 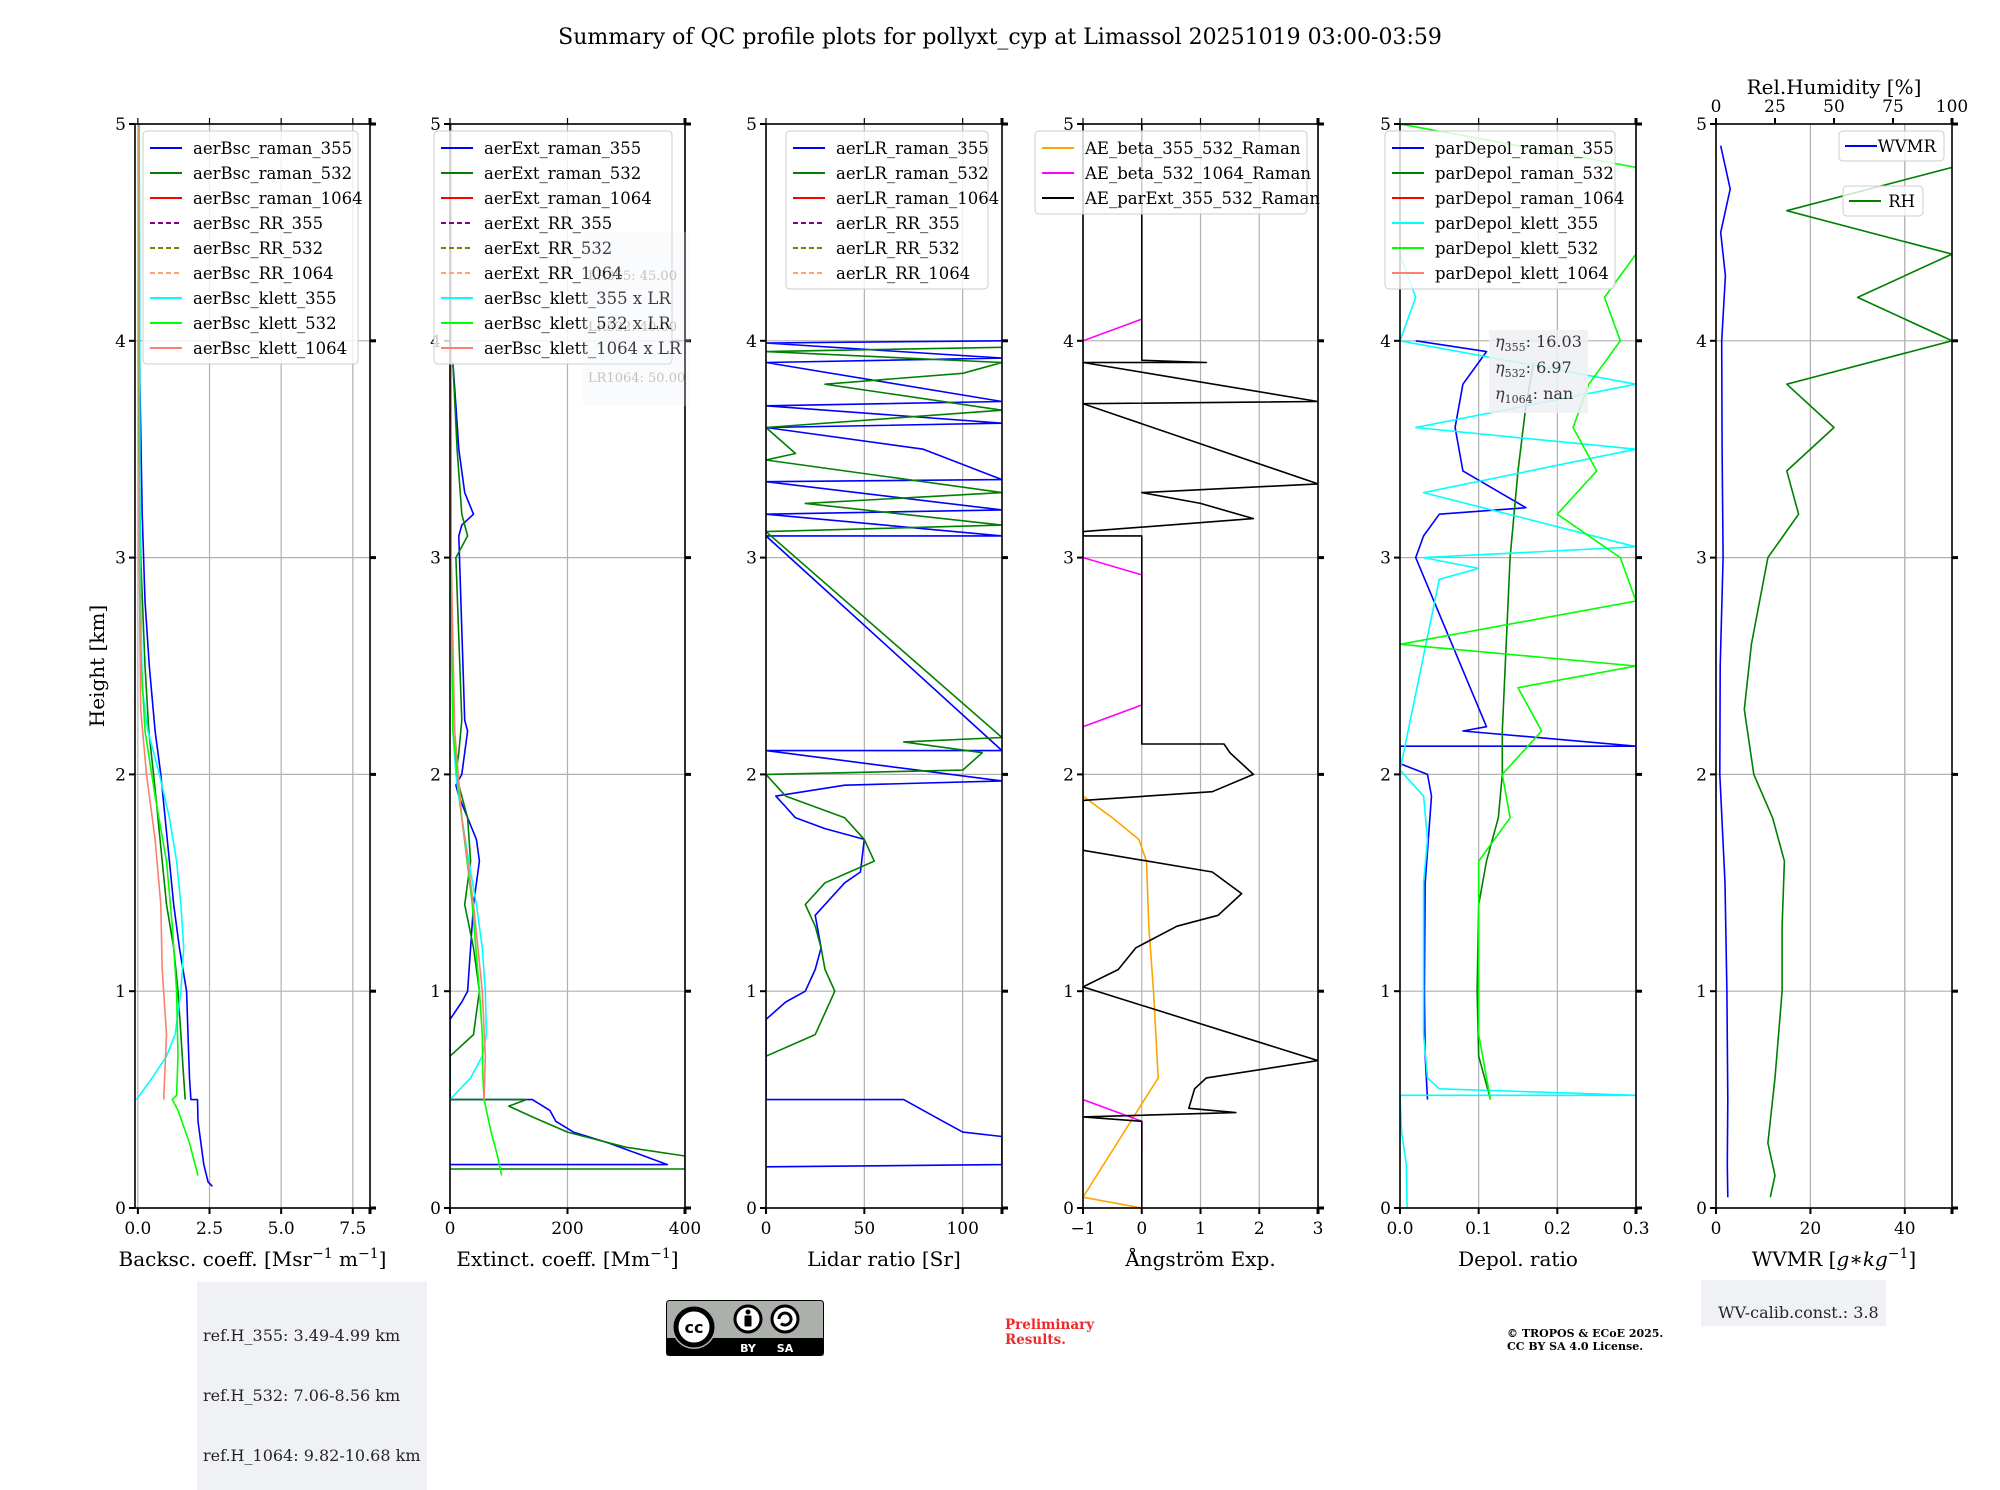 What do you see at coordinates (637, 378) in the screenshot?
I see `lidar-ratio-1064: LR1064: 50.00` at bounding box center [637, 378].